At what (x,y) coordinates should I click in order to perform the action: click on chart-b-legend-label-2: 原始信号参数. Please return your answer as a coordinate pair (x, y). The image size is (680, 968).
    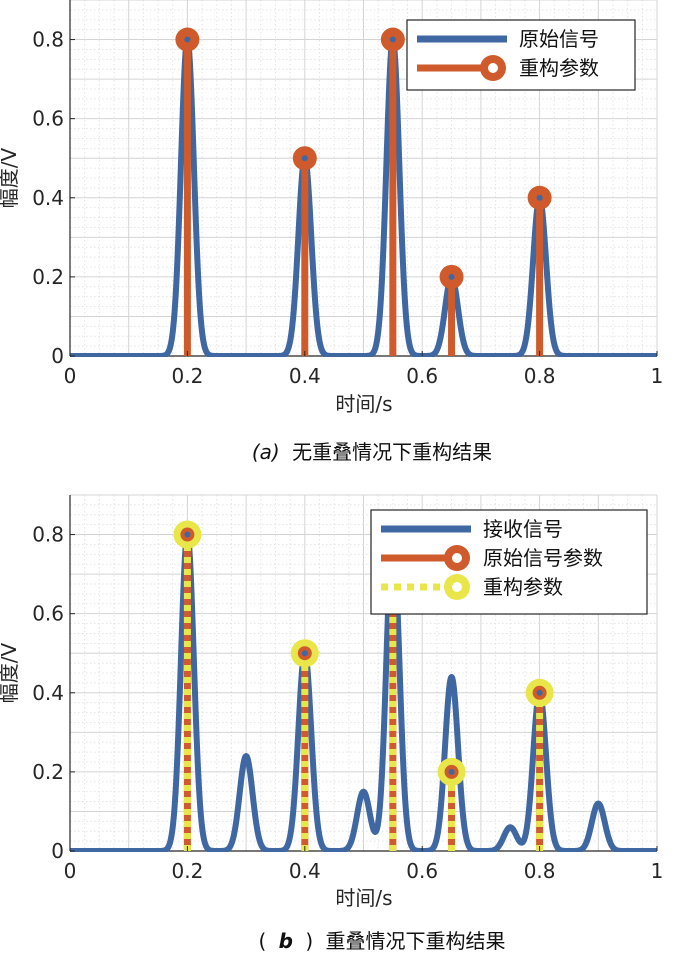
    Looking at the image, I should click on (543, 558).